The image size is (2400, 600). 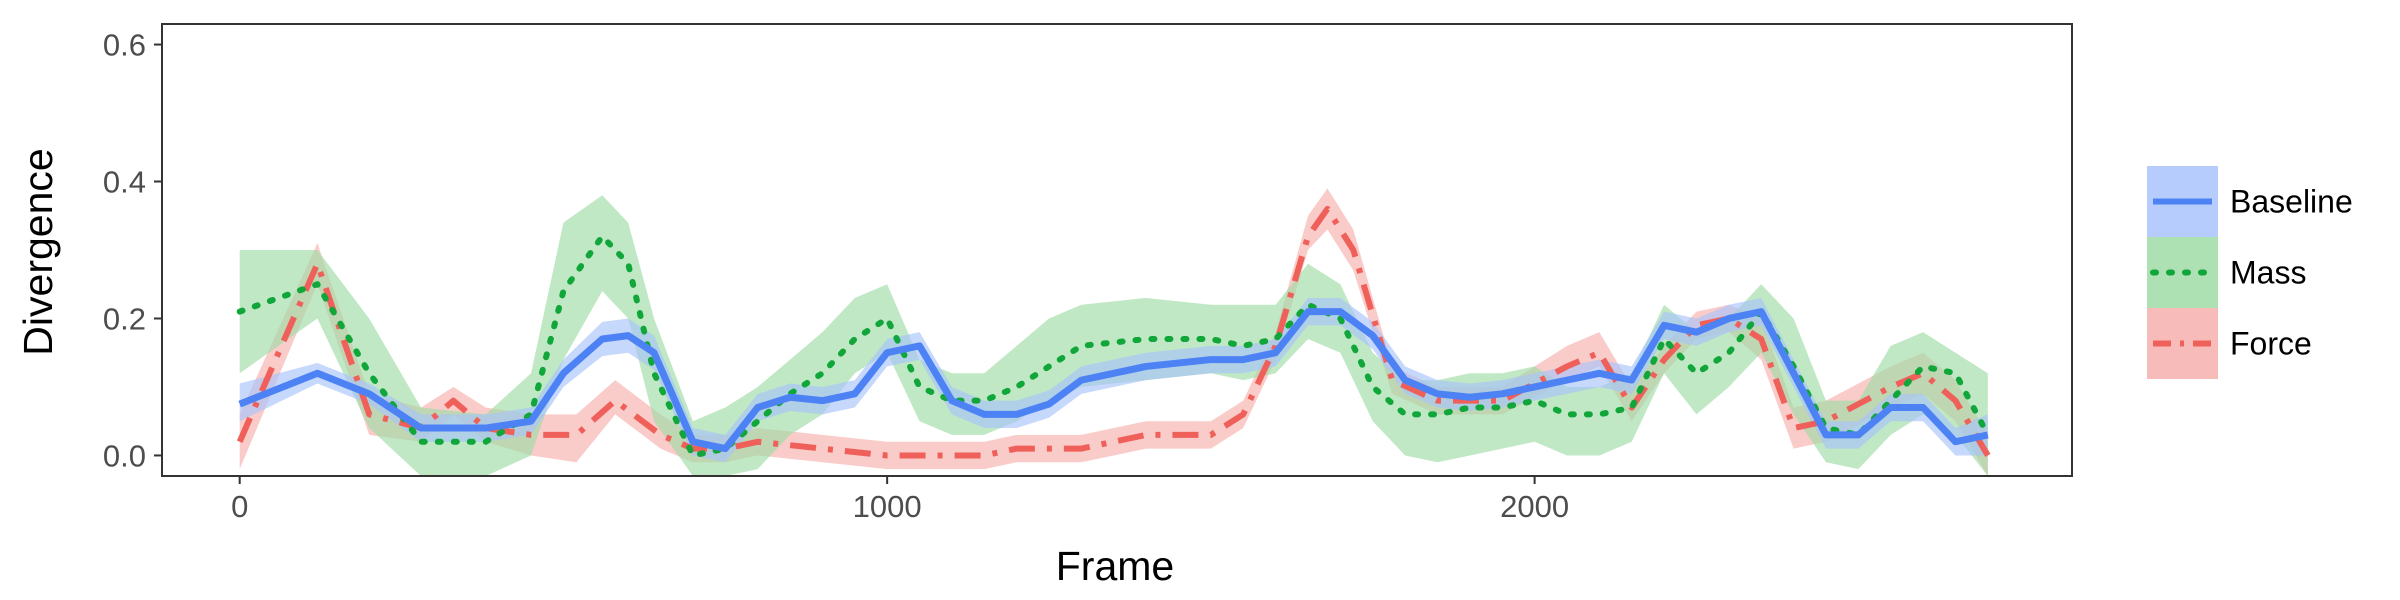 What do you see at coordinates (2268, 273) in the screenshot?
I see `legend-label-mass: Mass` at bounding box center [2268, 273].